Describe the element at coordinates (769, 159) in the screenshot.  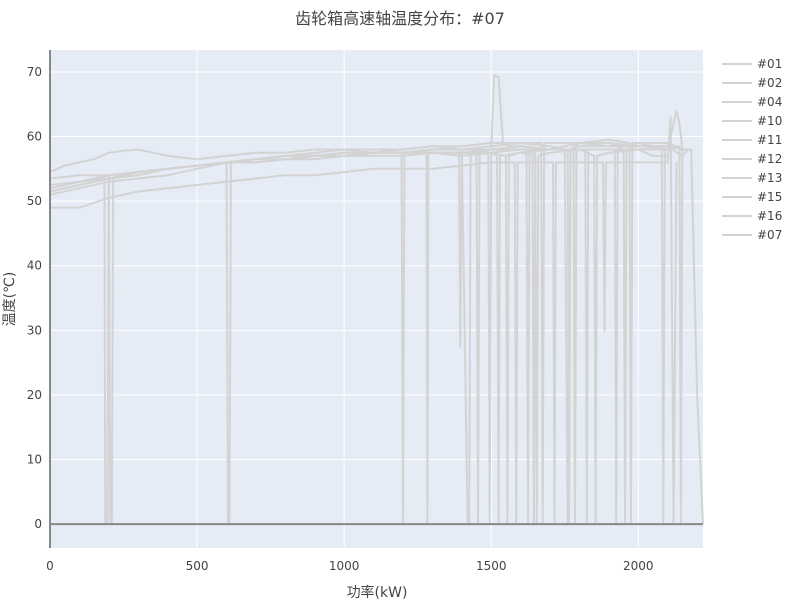
I see `legend-label: #12` at that location.